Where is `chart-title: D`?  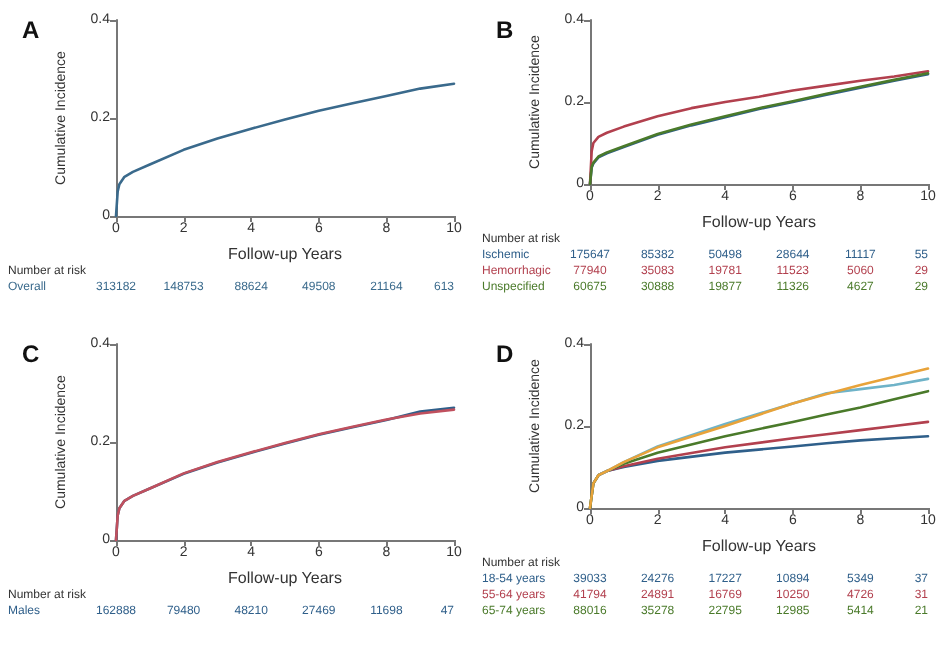
chart-title: D is located at coordinates (505, 354).